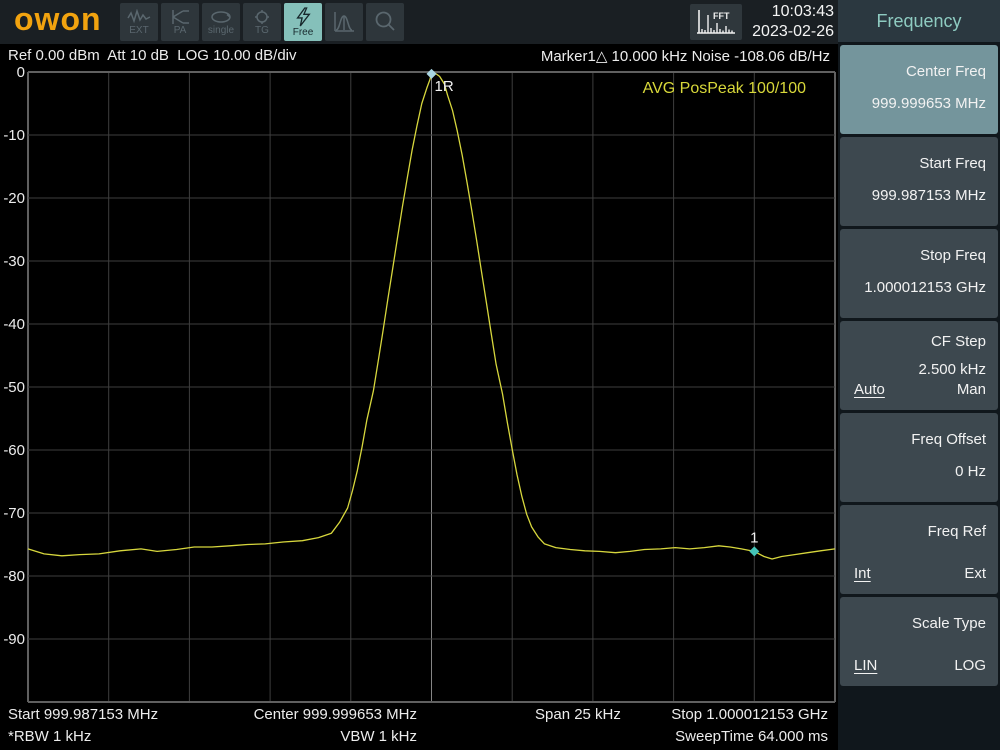 The height and width of the screenshot is (750, 1000). Describe the element at coordinates (139, 30) in the screenshot. I see `toolbar-button-label: EXT` at that location.